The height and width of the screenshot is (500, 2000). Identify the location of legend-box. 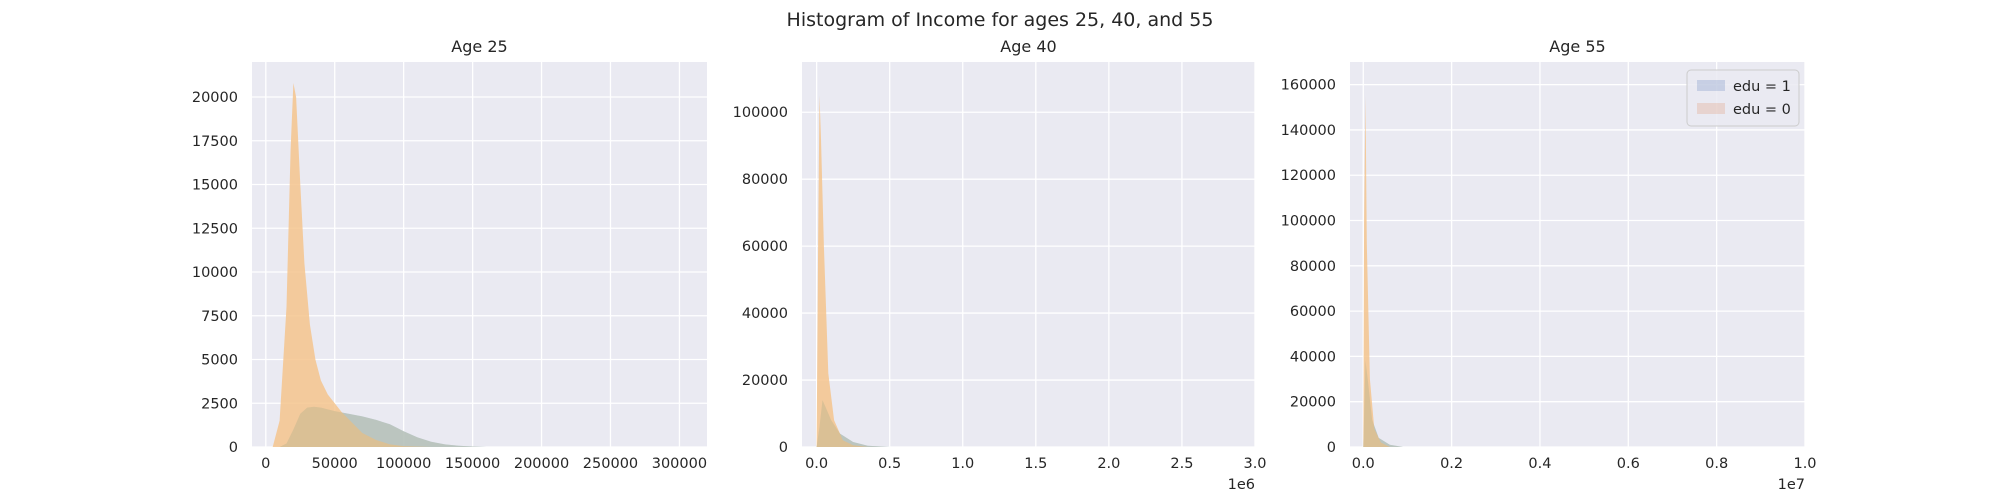
(1743, 98).